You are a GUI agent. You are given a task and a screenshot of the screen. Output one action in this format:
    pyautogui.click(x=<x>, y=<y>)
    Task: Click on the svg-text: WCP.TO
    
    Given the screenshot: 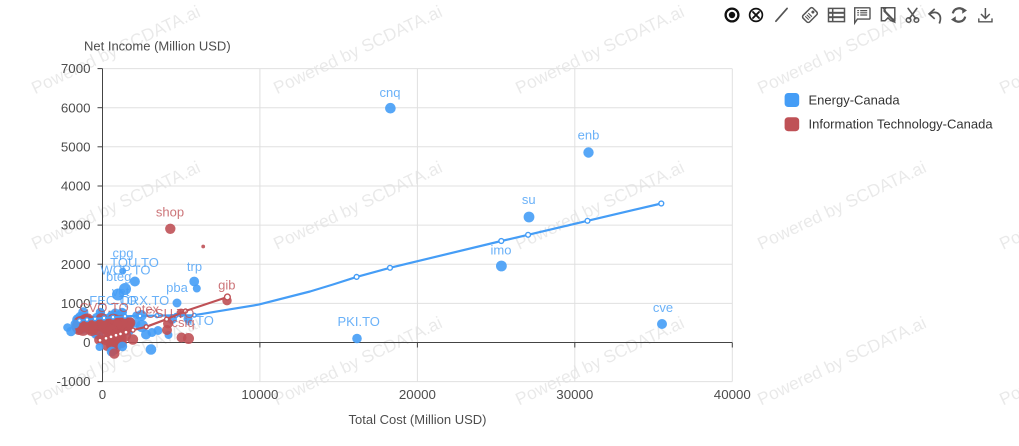 What is the action you would take?
    pyautogui.click(x=125, y=270)
    